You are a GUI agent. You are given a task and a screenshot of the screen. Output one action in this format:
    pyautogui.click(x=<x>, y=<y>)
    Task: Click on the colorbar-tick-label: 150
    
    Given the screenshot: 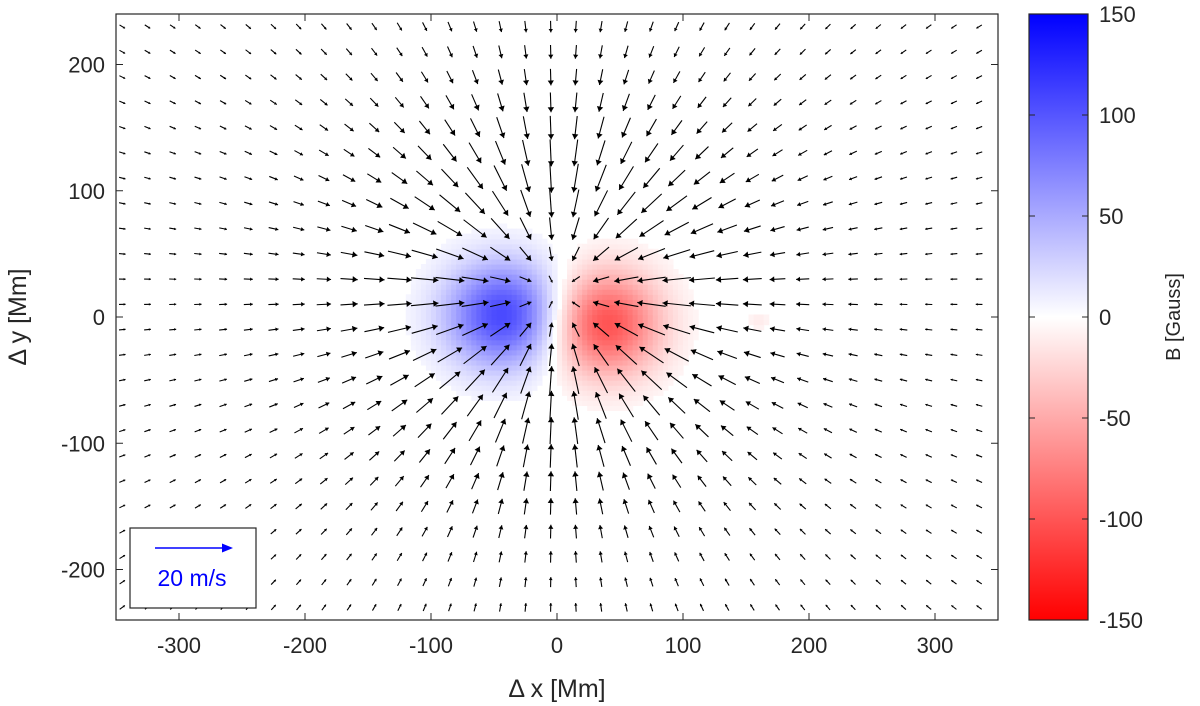 What is the action you would take?
    pyautogui.click(x=1117, y=14)
    